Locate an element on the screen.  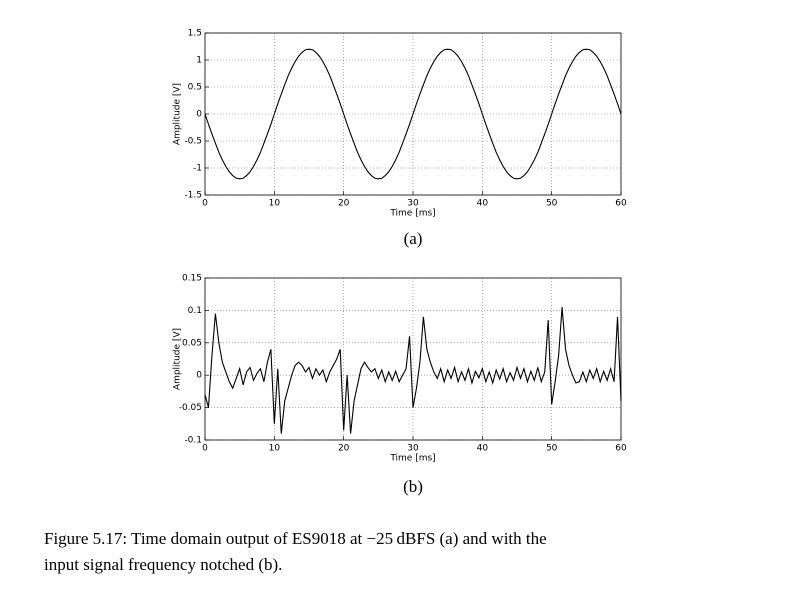
y-tick-label: 0.5 is located at coordinates (195, 88).